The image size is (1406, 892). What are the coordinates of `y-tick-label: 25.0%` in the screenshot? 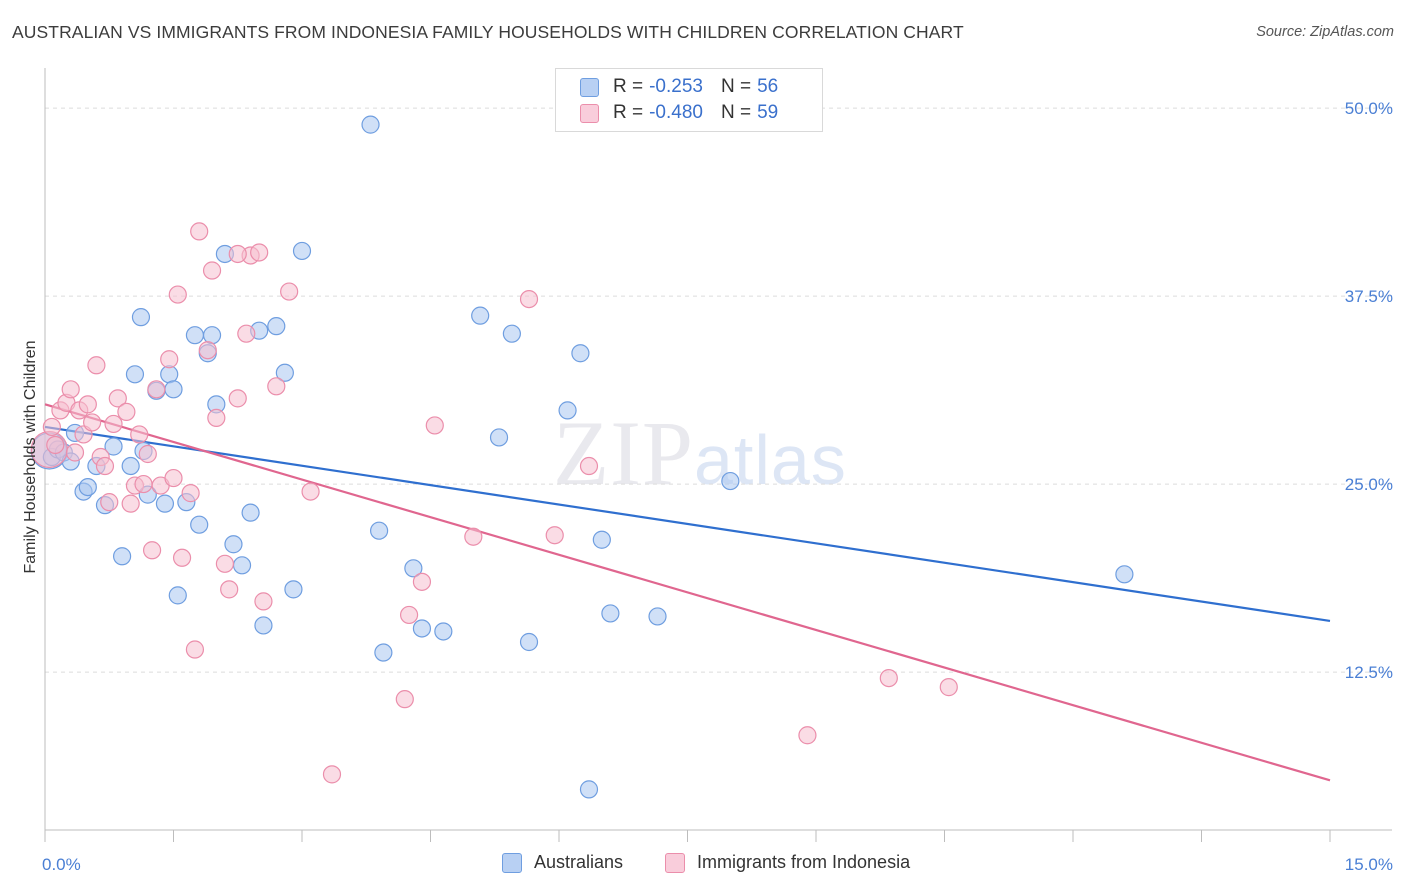 It's located at (1369, 484).